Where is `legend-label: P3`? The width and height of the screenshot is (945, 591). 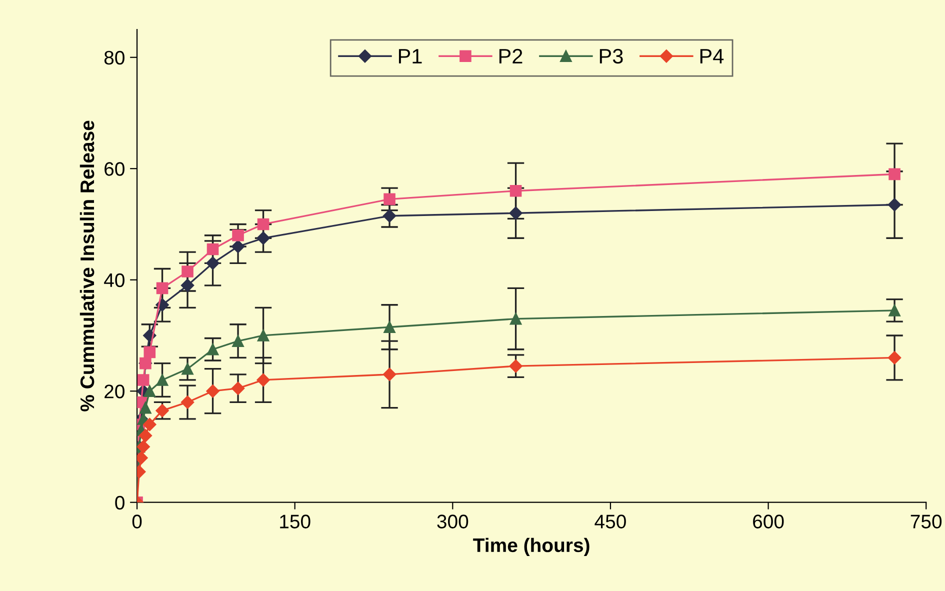
legend-label: P3 is located at coordinates (611, 56).